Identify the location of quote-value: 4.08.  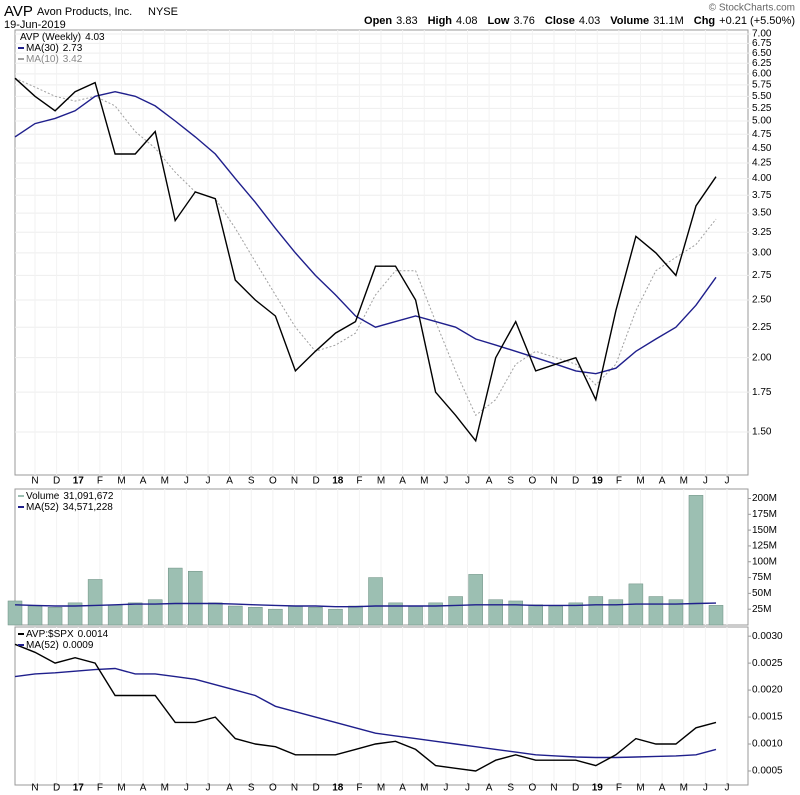
(466, 21).